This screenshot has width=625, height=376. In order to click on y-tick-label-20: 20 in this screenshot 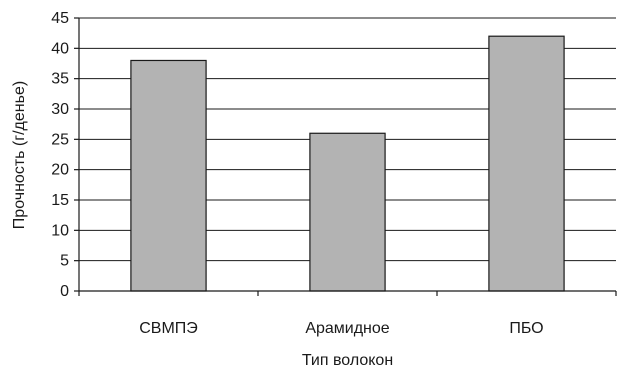, I will do `click(60, 170)`.